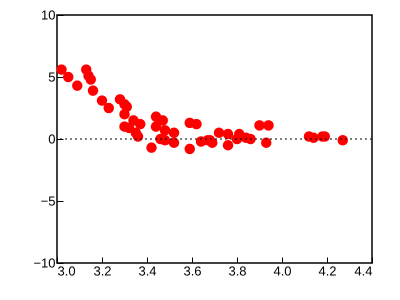  I want to click on x-tick-label: 3.8, so click(237, 271).